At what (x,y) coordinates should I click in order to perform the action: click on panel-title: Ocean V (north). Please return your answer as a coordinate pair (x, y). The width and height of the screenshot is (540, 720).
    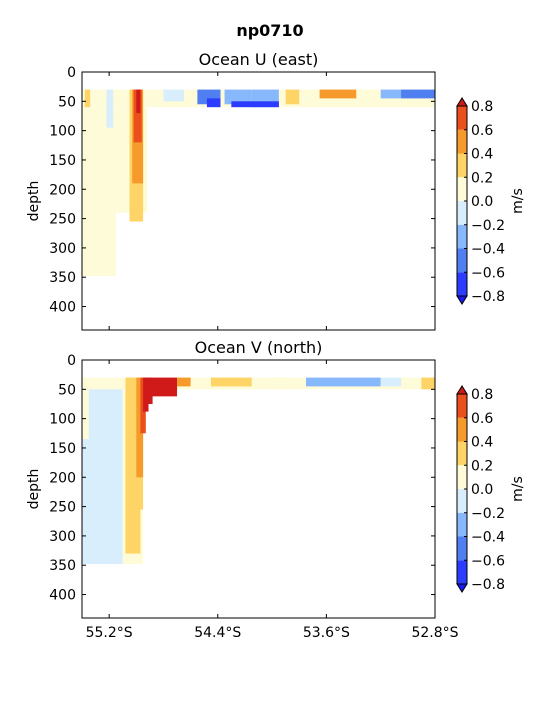
    Looking at the image, I should click on (259, 347).